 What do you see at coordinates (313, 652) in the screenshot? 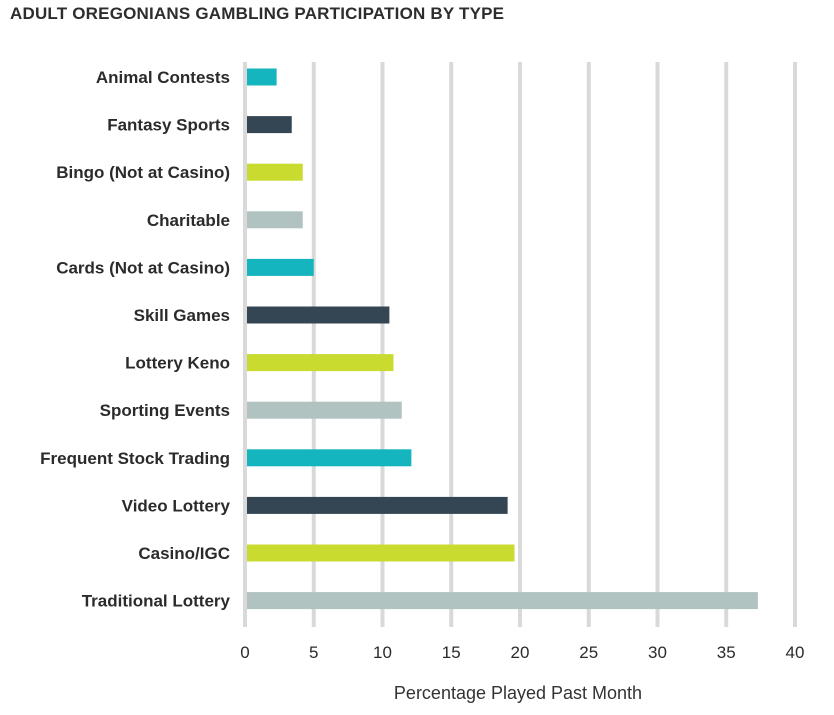
I see `x-tick-label: 5` at bounding box center [313, 652].